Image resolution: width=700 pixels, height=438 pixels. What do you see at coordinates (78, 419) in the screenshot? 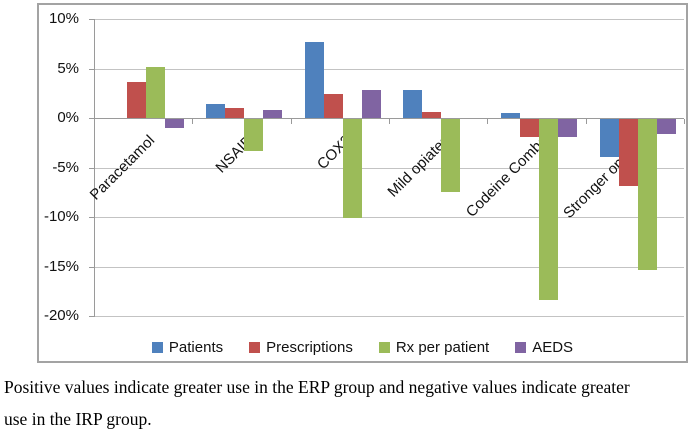
I see `caption-line-2: use in the IRP group.` at bounding box center [78, 419].